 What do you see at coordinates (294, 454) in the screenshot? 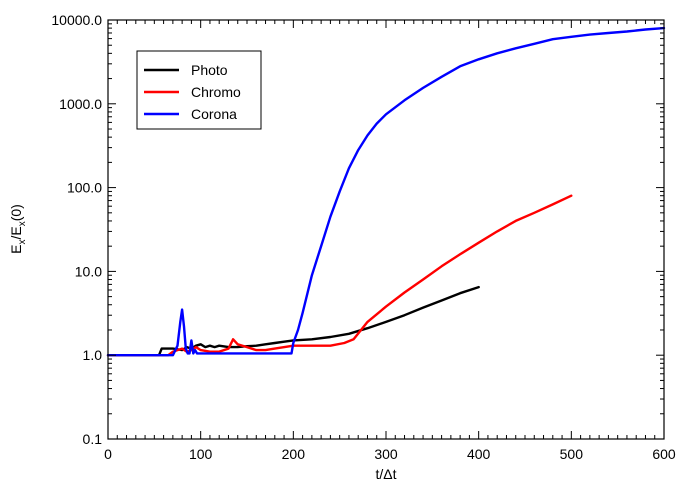
I see `x-tick-label: 200` at bounding box center [294, 454].